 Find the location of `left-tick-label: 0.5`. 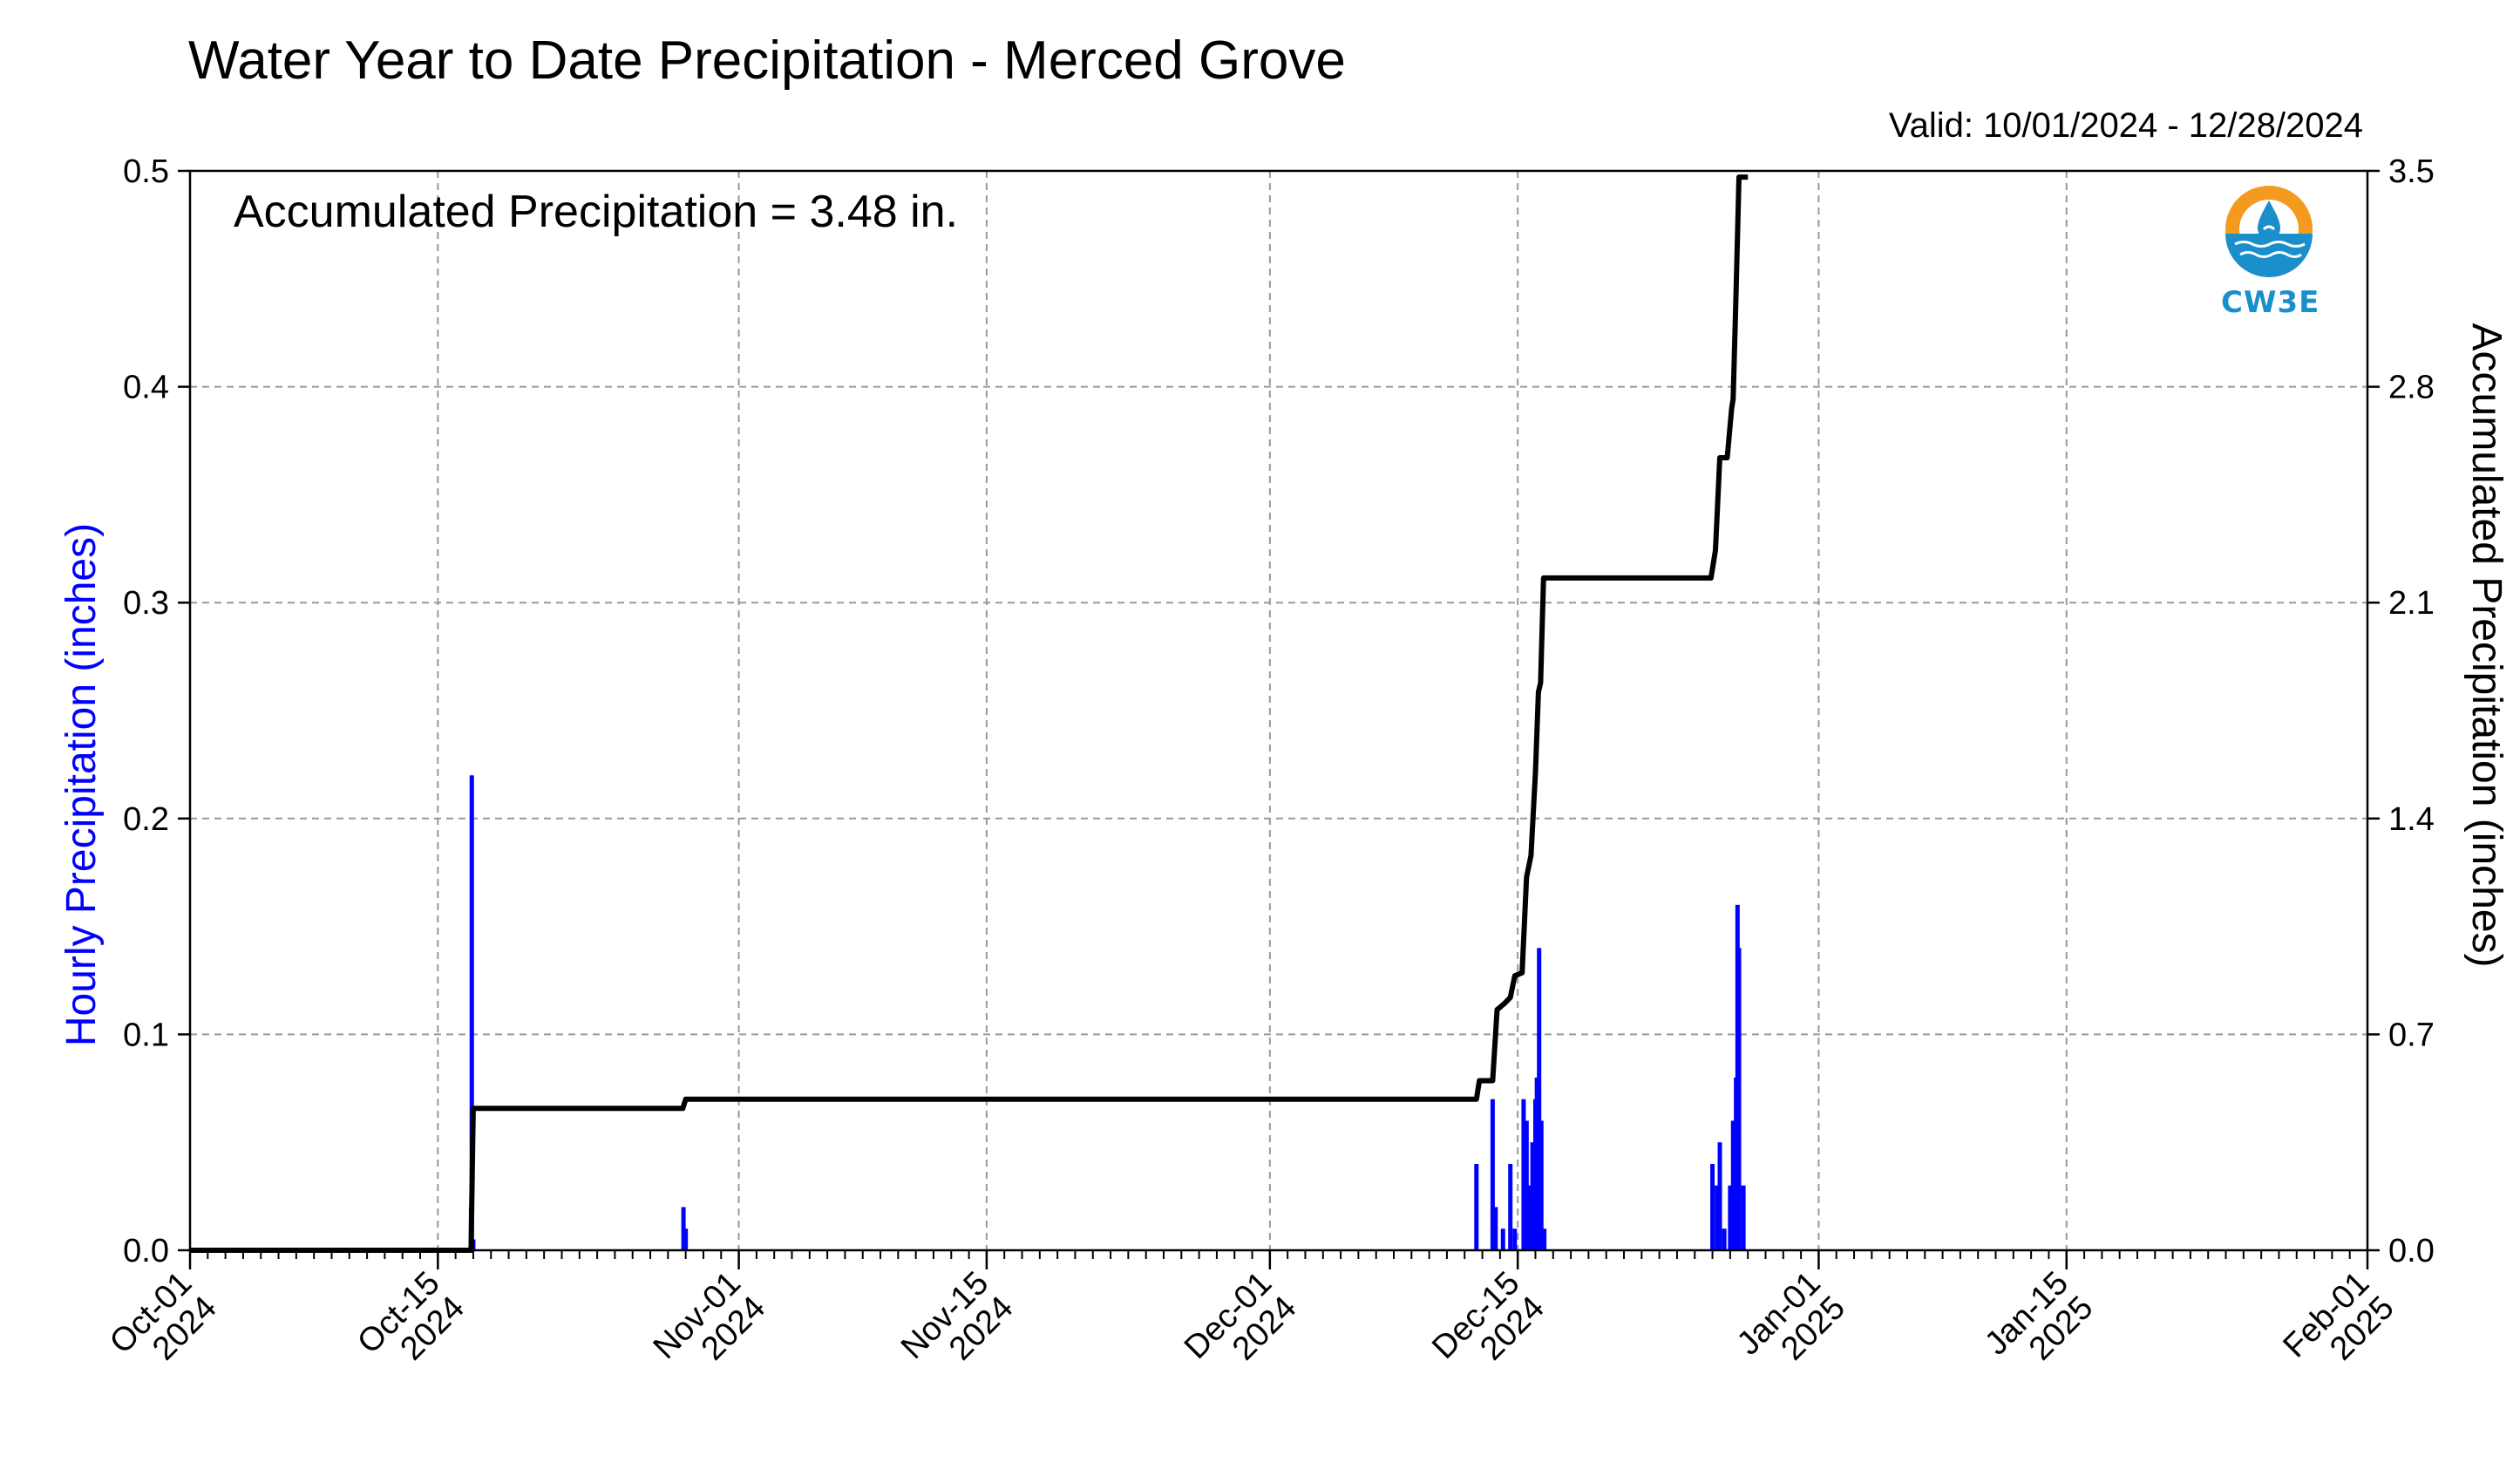

left-tick-label: 0.5 is located at coordinates (146, 171).